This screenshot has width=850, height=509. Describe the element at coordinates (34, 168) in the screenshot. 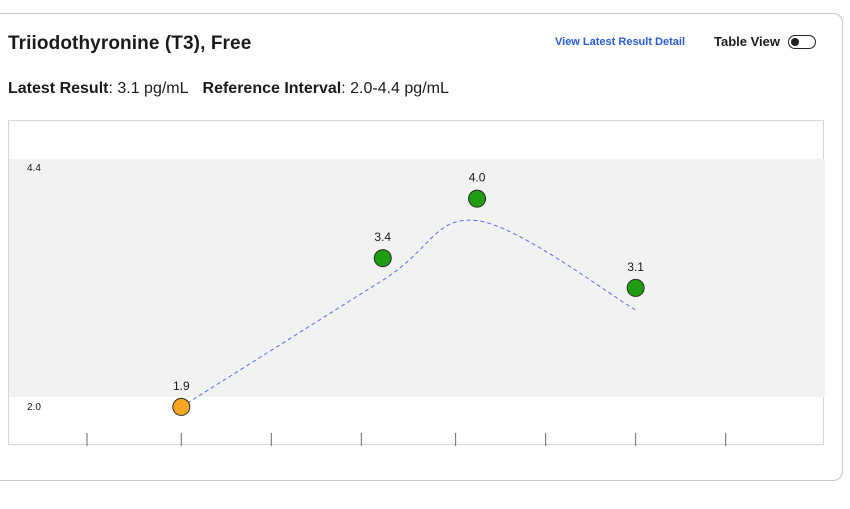

I see `band-high-label: 4.4` at that location.